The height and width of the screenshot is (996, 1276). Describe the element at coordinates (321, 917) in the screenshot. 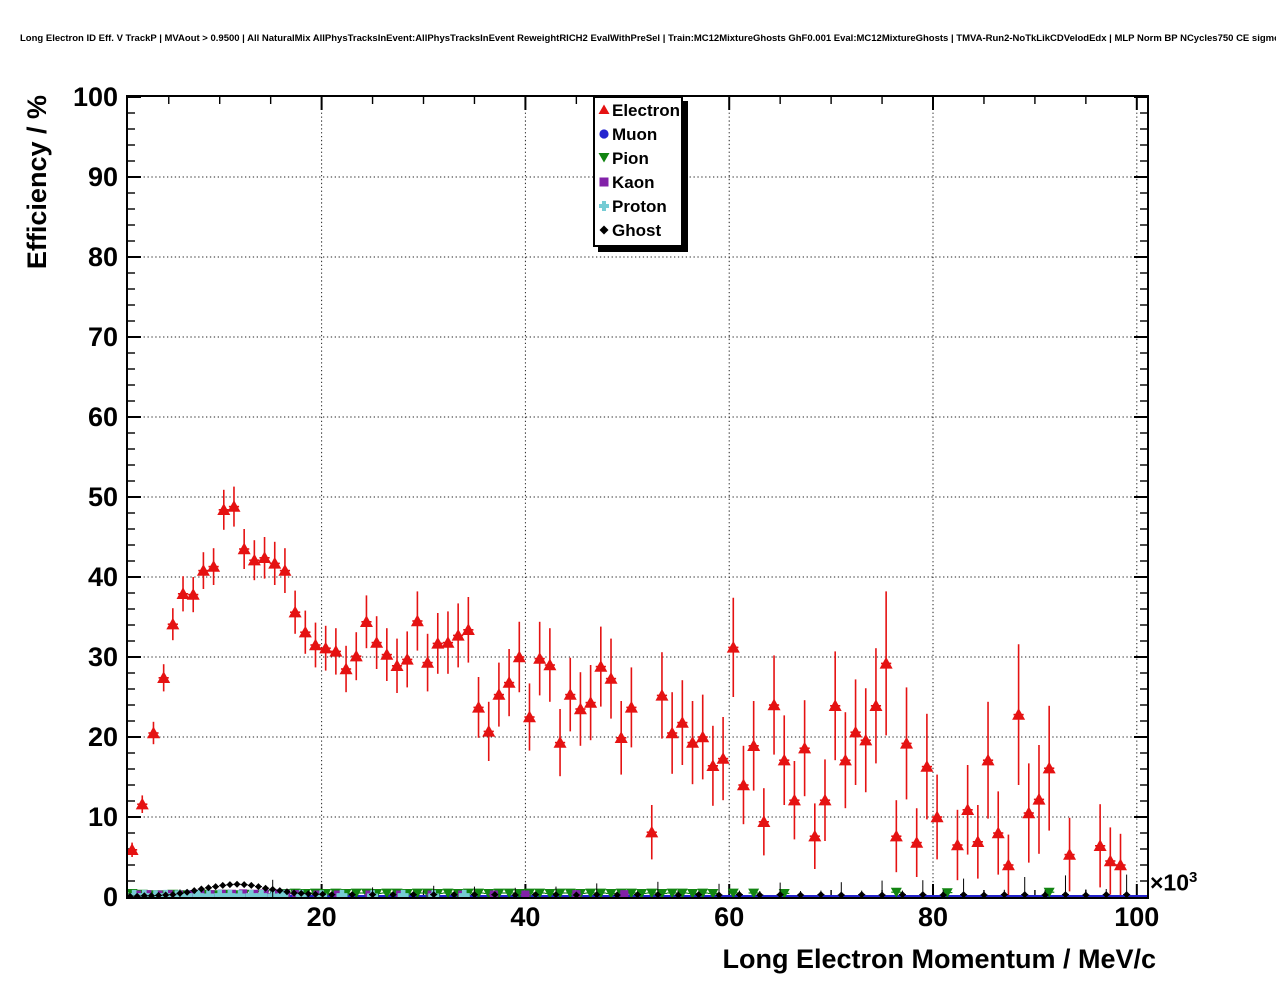

I see `x-tick-label: 20` at that location.